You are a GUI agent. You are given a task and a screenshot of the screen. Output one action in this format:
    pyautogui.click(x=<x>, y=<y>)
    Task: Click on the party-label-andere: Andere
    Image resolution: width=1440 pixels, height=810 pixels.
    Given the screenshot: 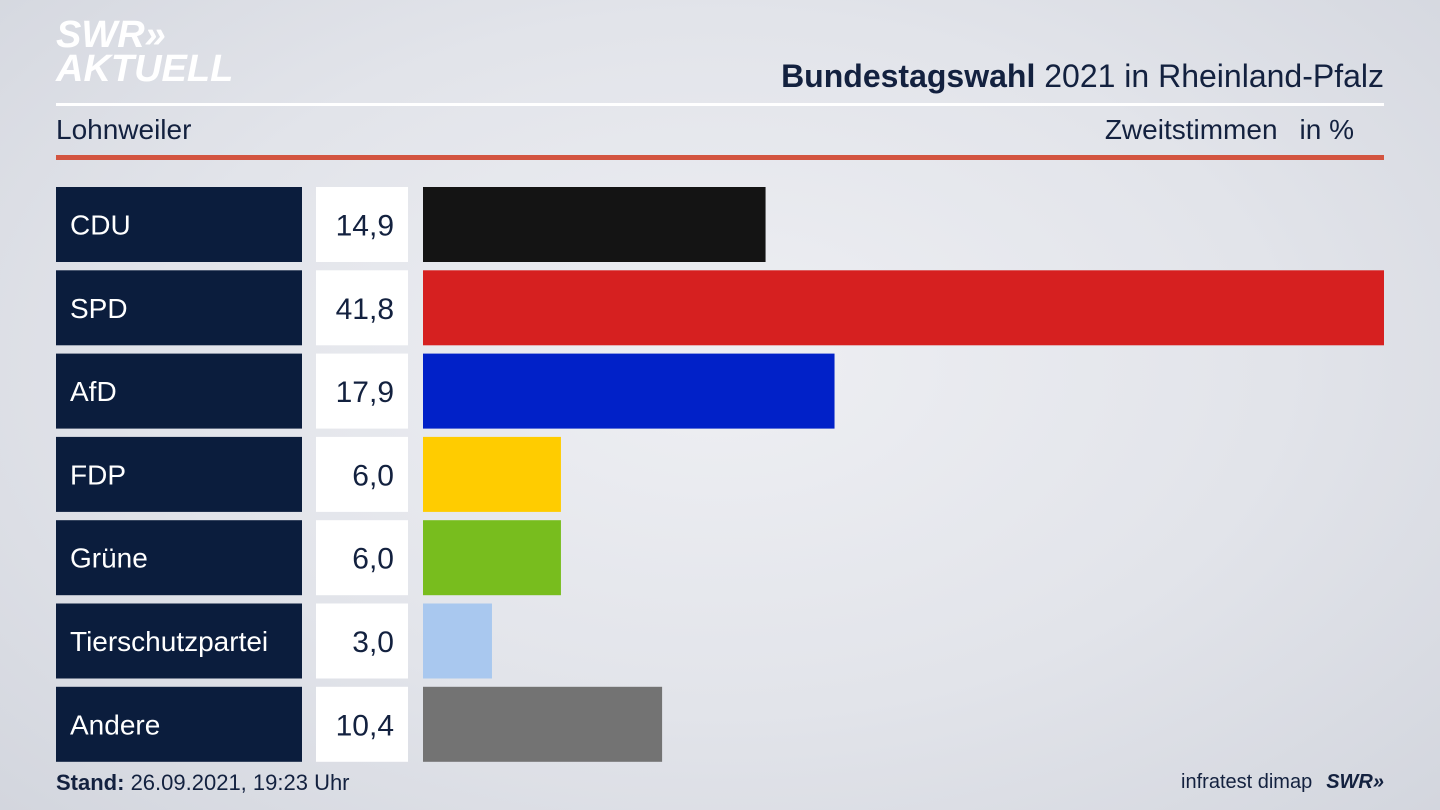 What is the action you would take?
    pyautogui.click(x=115, y=724)
    